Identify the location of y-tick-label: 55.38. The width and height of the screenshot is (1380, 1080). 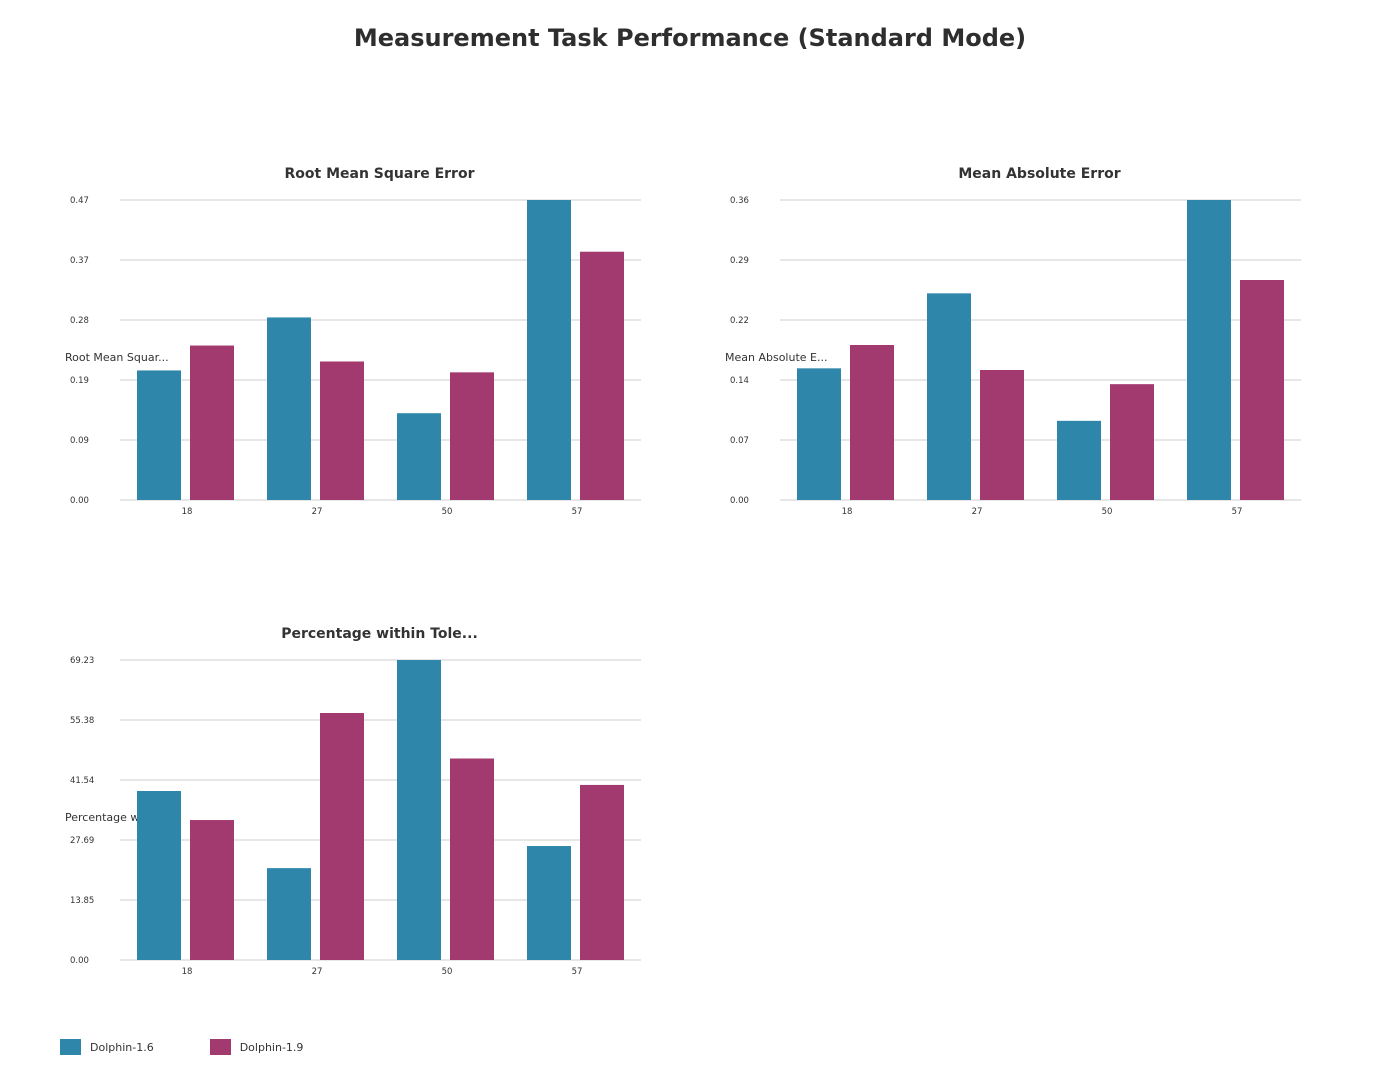
(82, 721).